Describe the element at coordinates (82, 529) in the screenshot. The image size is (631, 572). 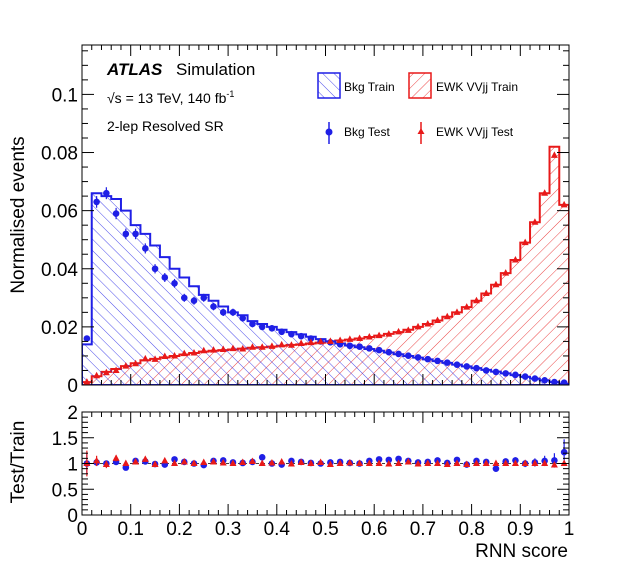
I see `x-tick-label: 0` at that location.